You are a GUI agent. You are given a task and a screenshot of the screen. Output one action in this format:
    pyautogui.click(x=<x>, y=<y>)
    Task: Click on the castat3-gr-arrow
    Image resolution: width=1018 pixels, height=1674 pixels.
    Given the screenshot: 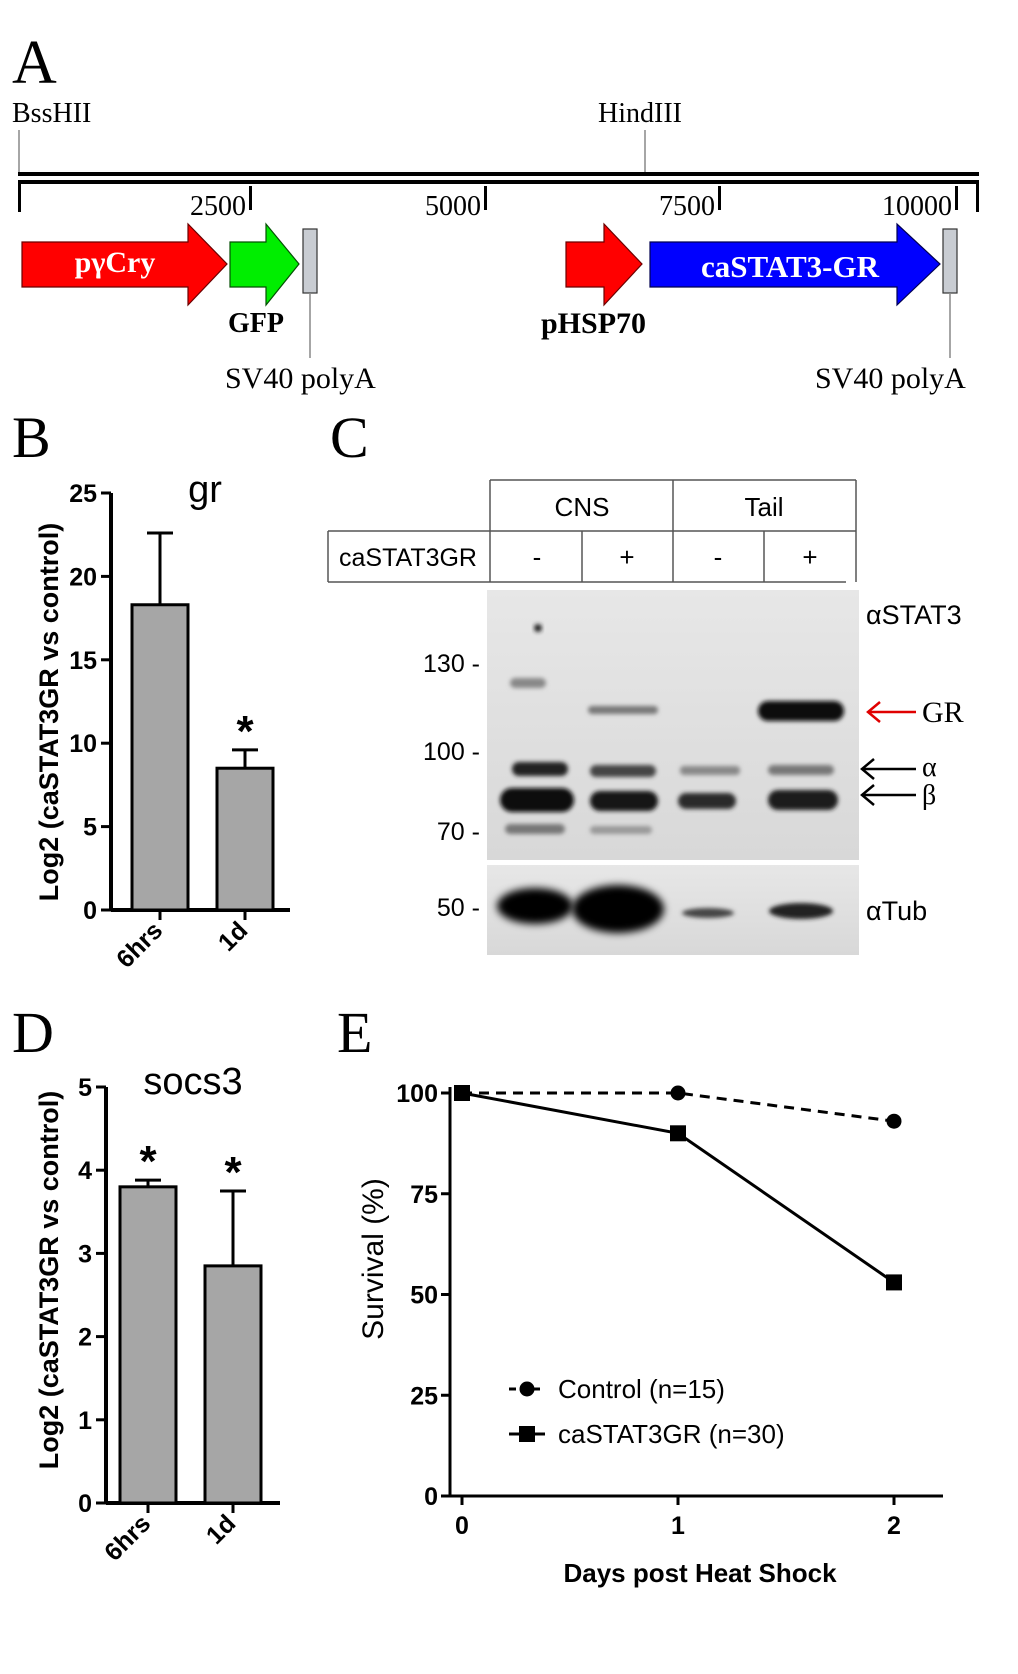 What is the action you would take?
    pyautogui.click(x=795, y=264)
    